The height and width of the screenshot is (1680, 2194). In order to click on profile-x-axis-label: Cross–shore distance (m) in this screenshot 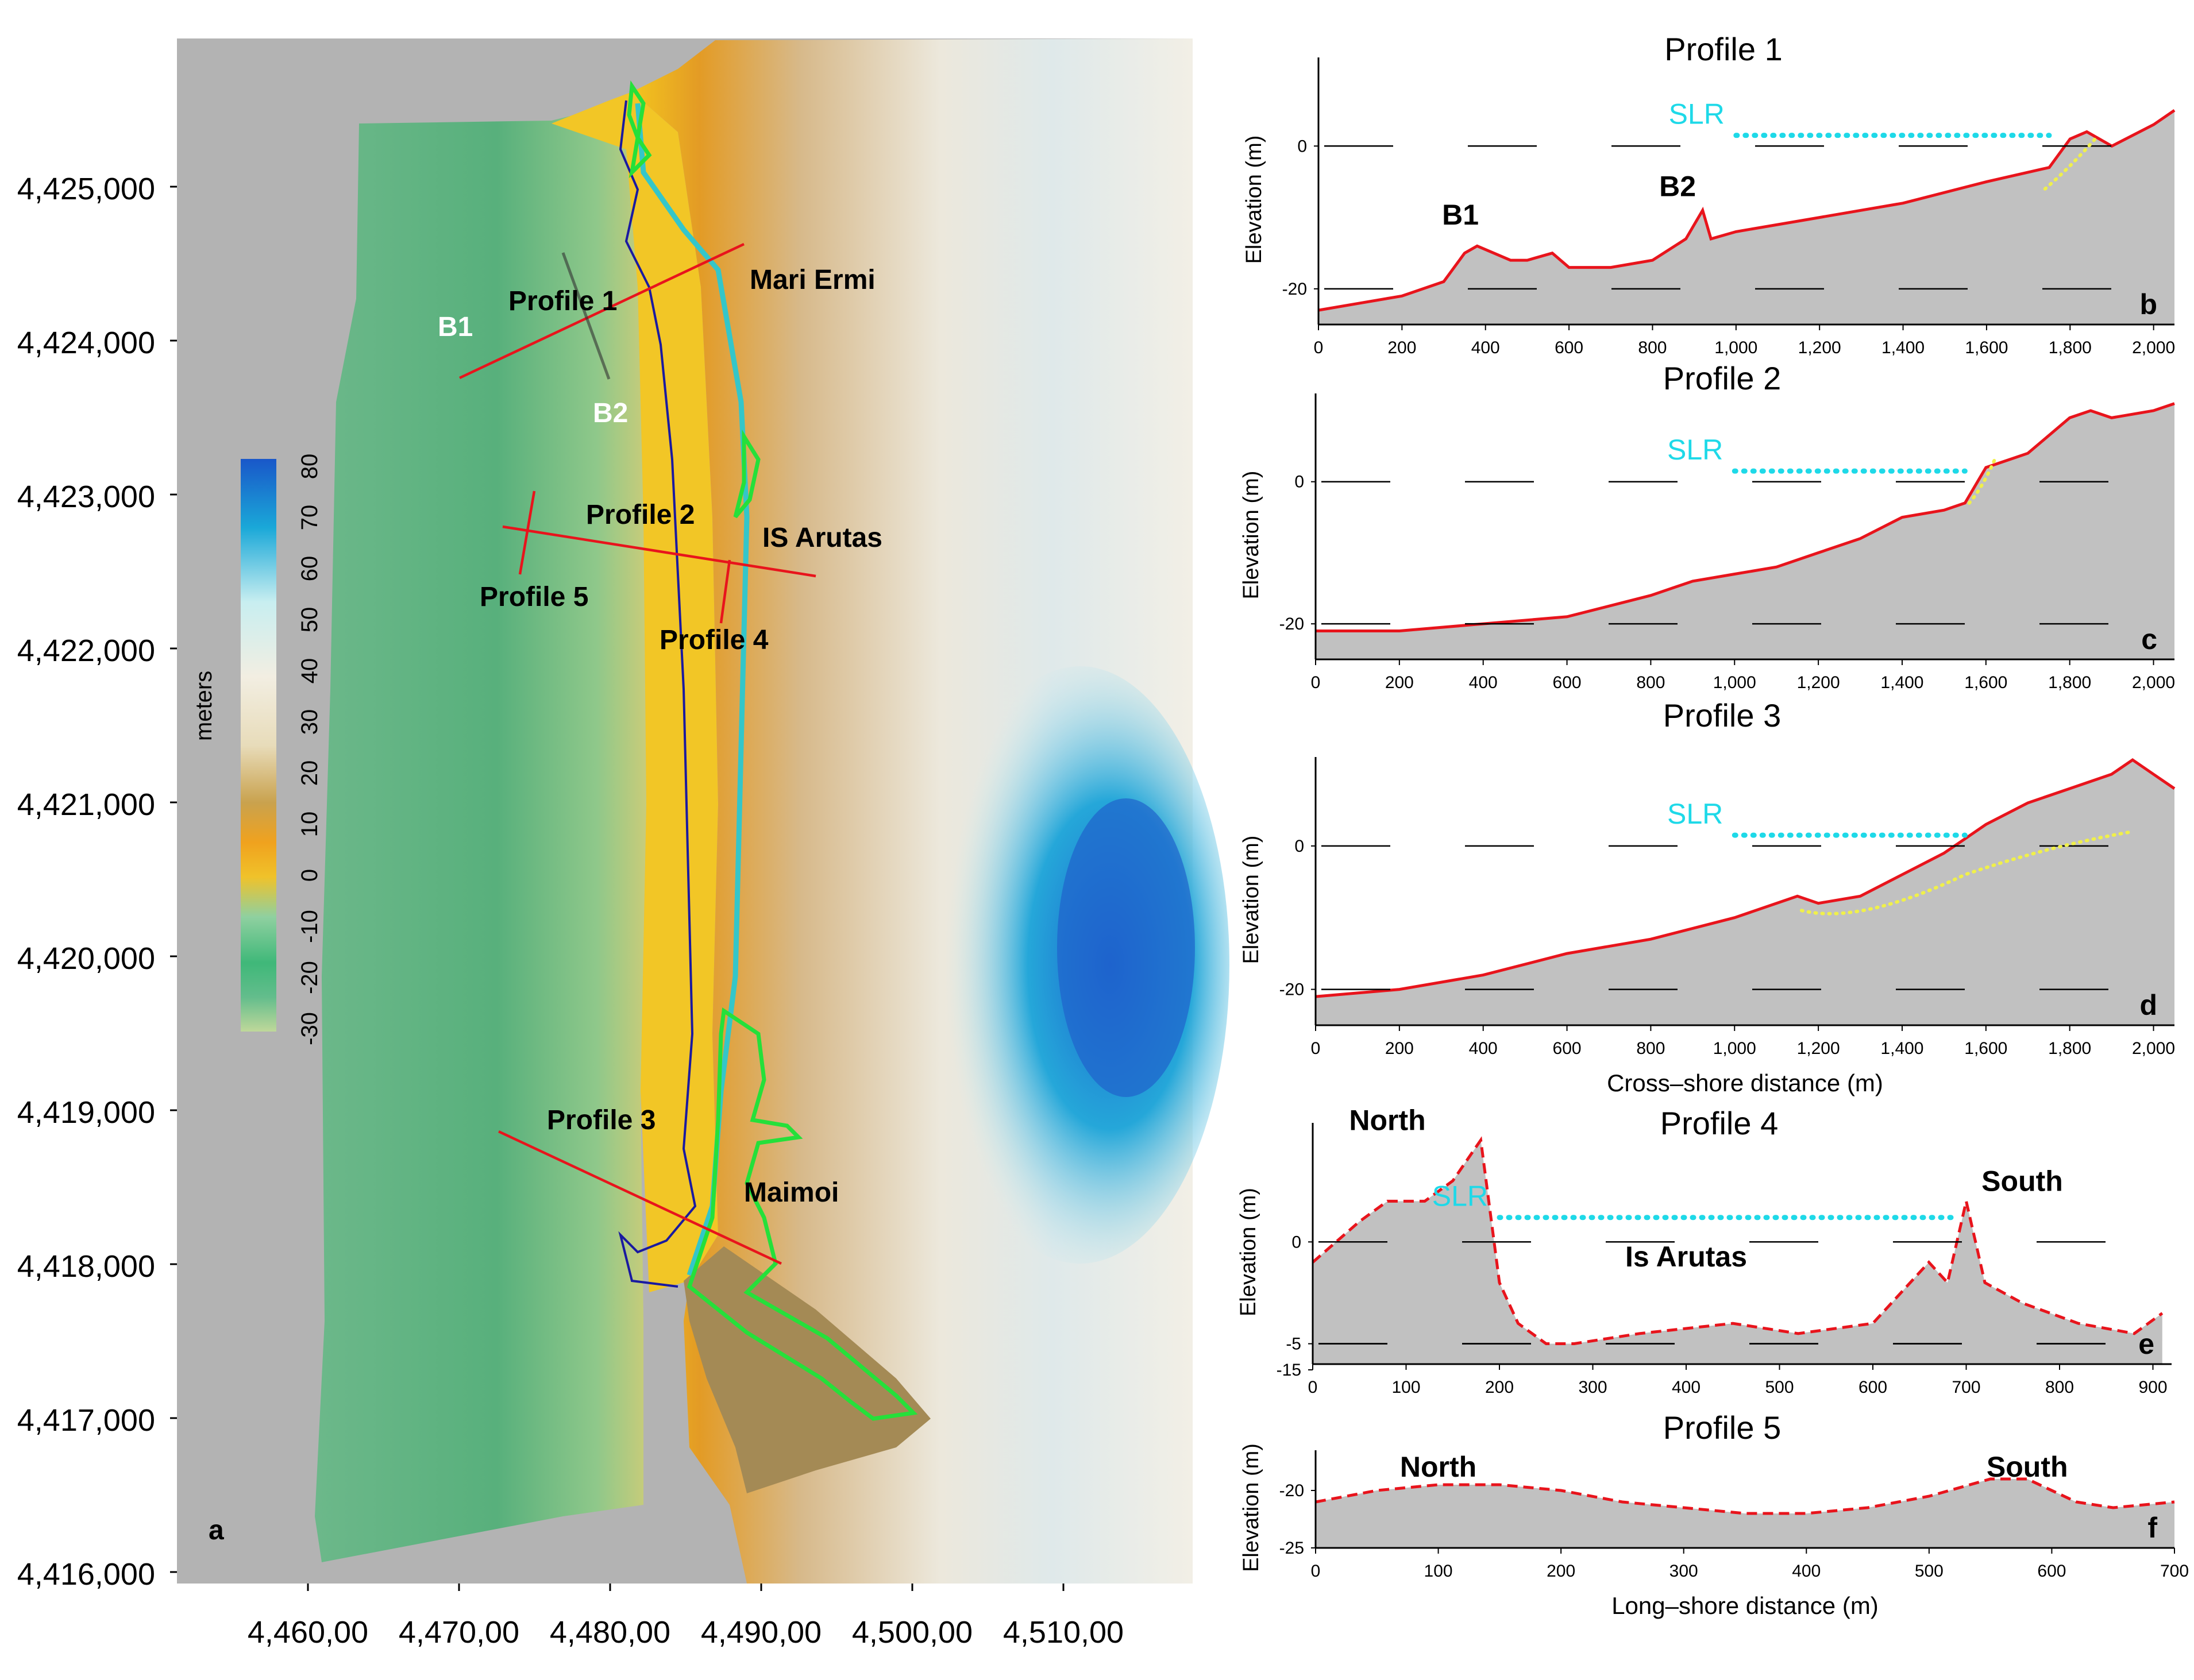, I will do `click(1745, 1082)`.